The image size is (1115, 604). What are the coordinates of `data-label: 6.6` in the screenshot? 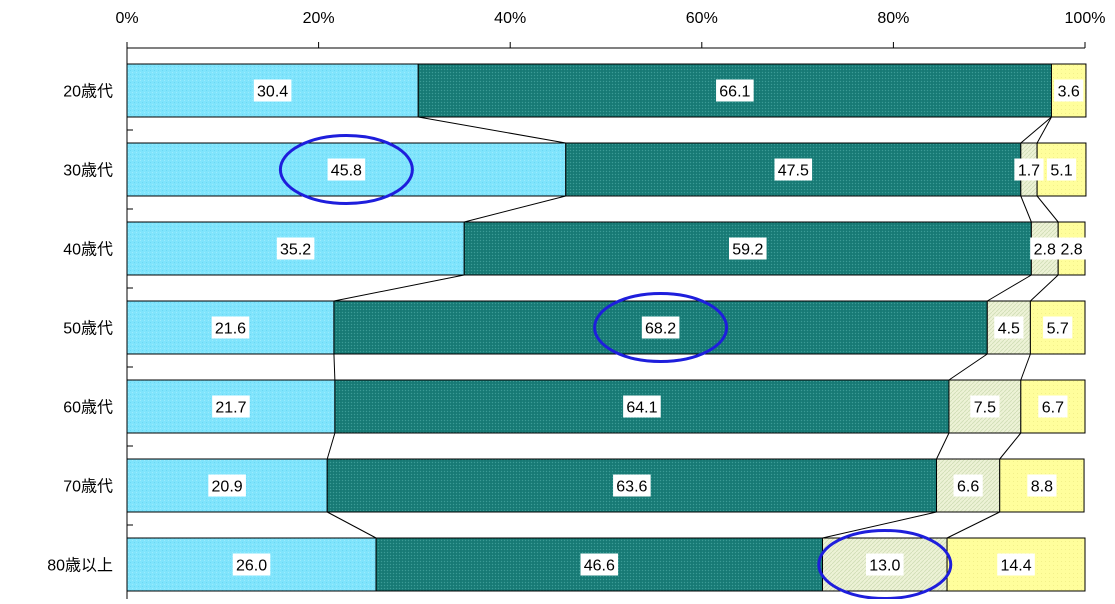 It's located at (968, 487).